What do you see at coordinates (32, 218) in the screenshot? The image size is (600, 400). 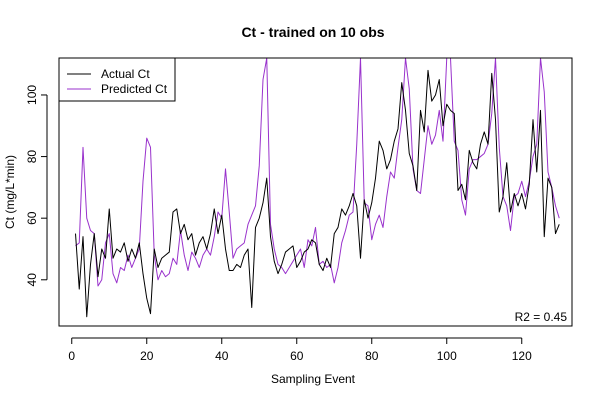 I see `y-tick-label: 60` at bounding box center [32, 218].